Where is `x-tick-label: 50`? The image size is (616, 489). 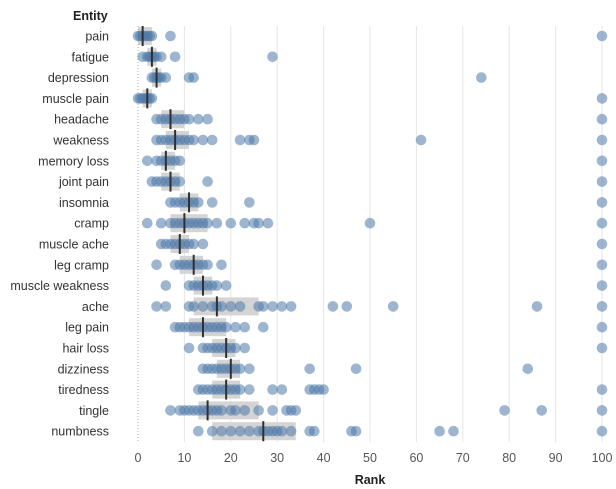 x-tick-label: 50 is located at coordinates (370, 458).